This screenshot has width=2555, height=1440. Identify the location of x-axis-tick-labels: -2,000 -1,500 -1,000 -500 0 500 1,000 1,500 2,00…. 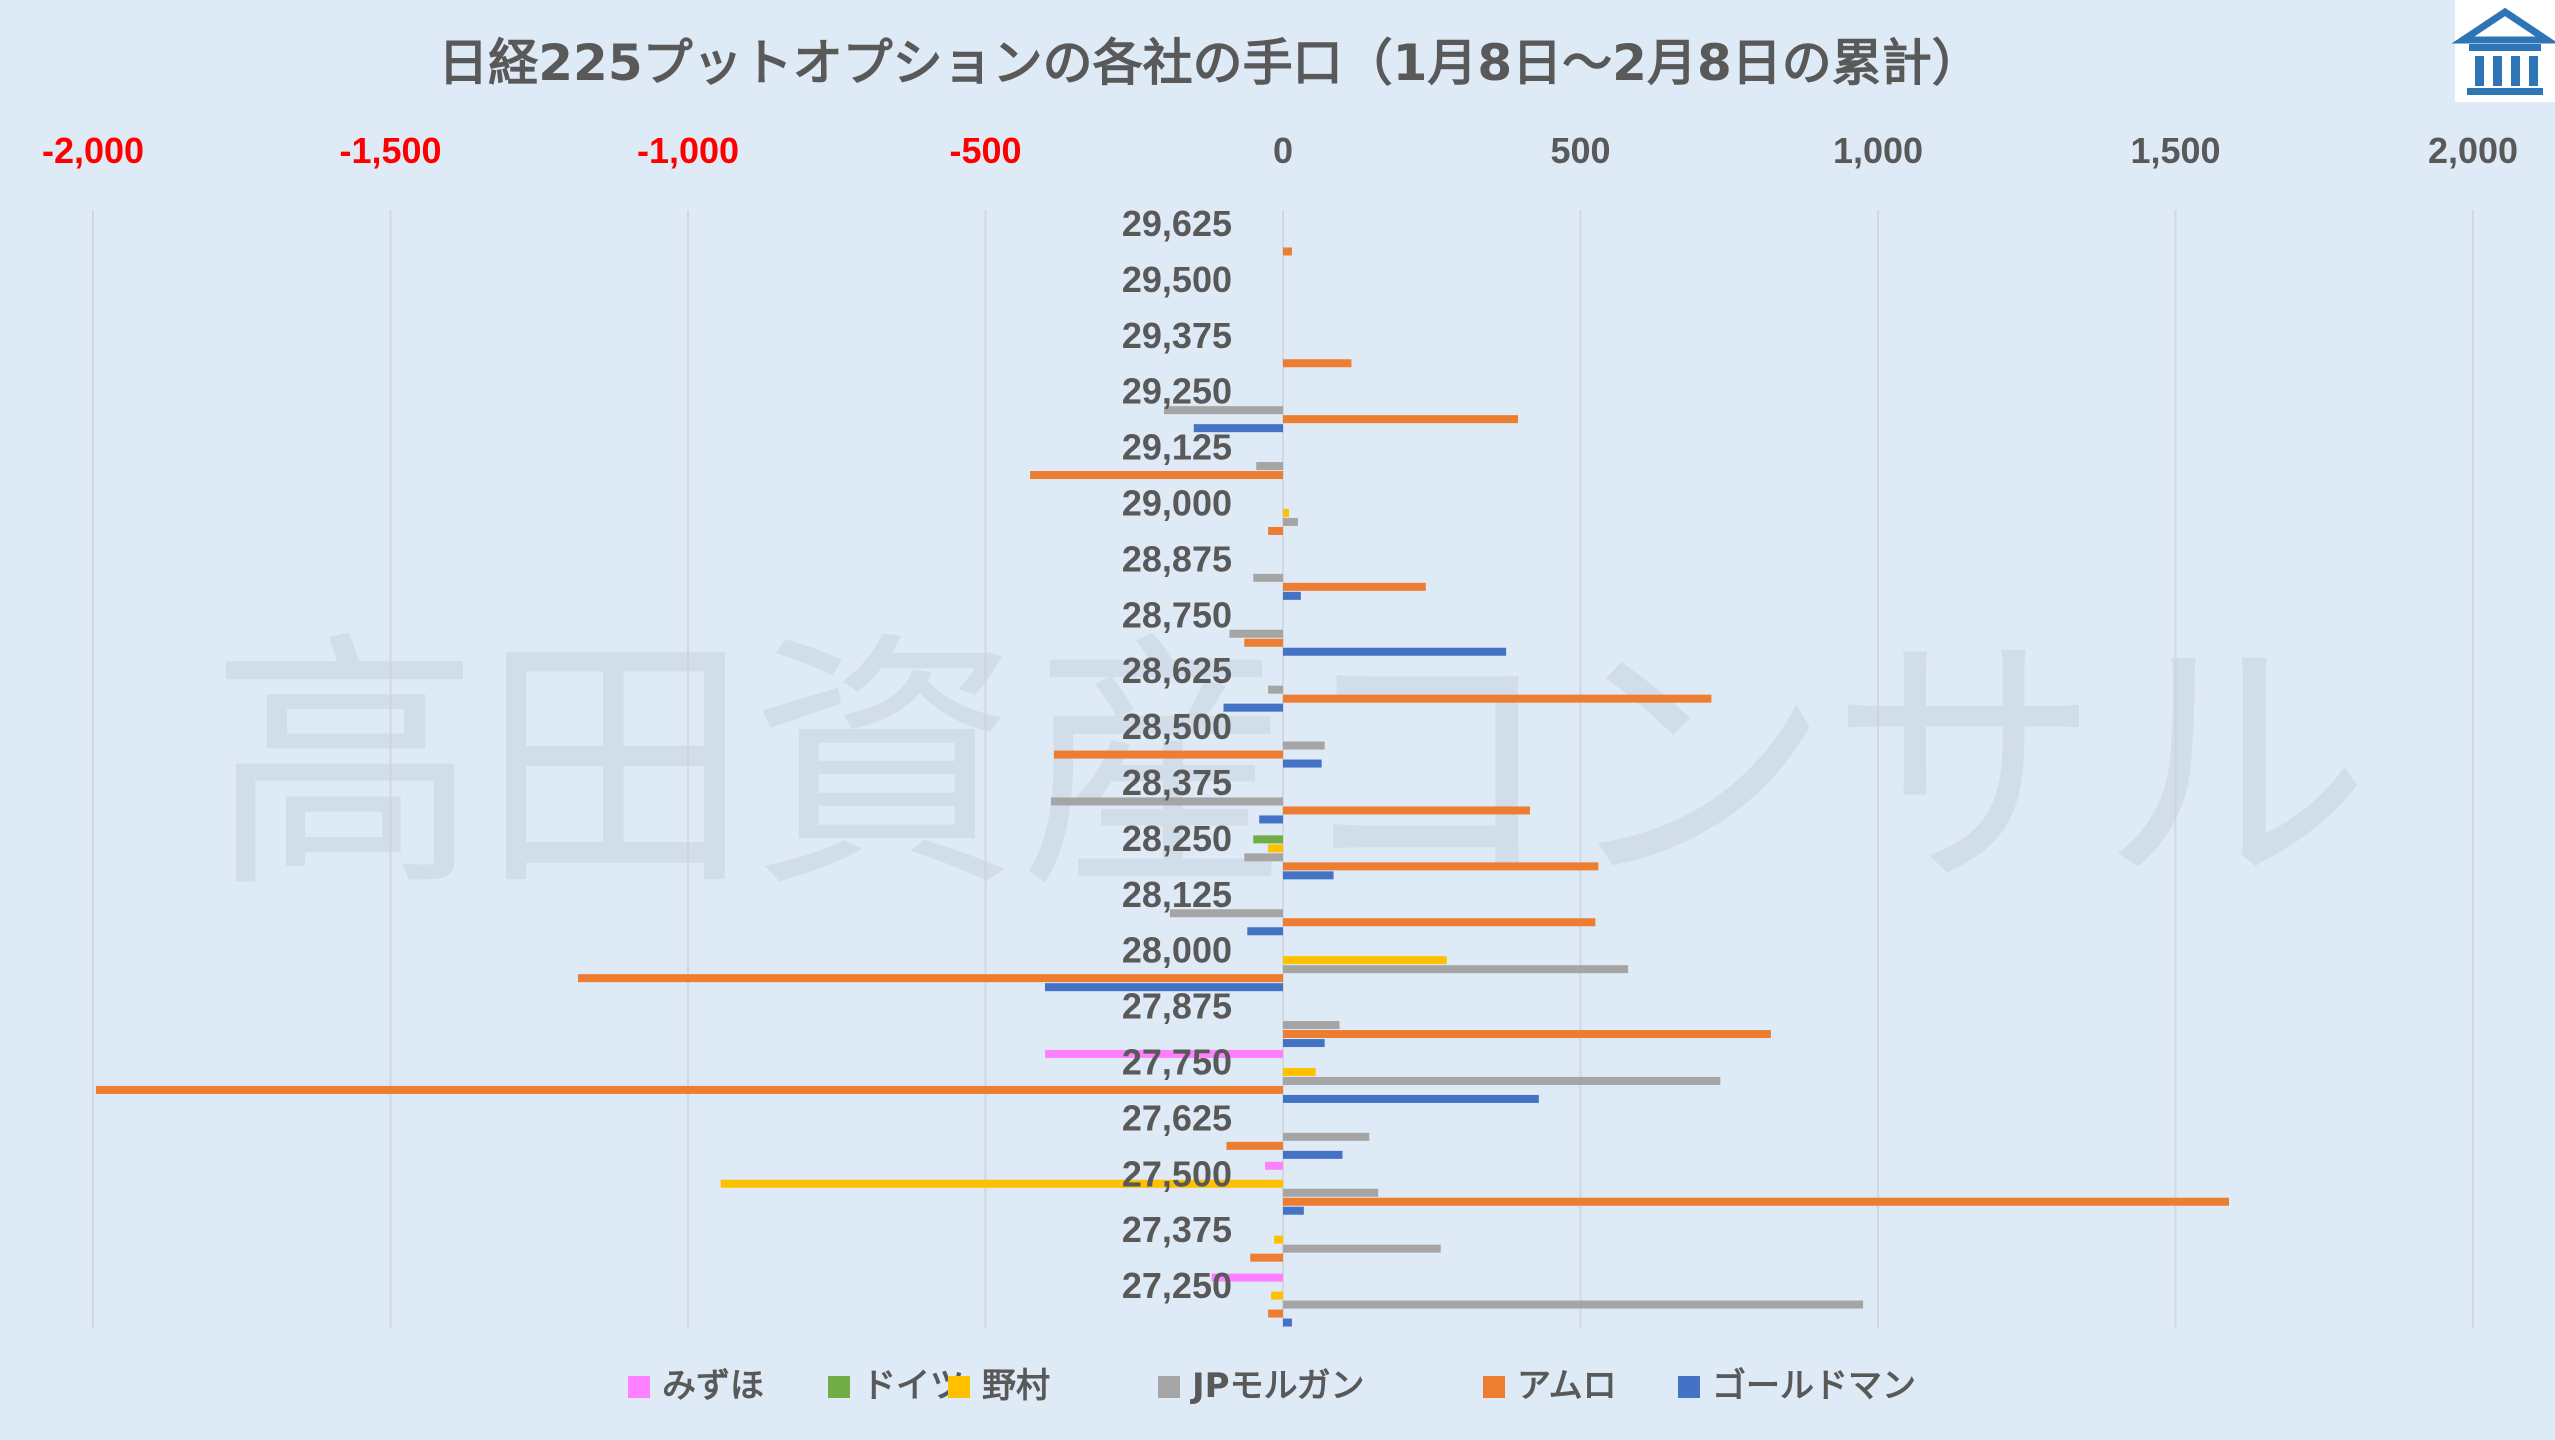
(1280, 150).